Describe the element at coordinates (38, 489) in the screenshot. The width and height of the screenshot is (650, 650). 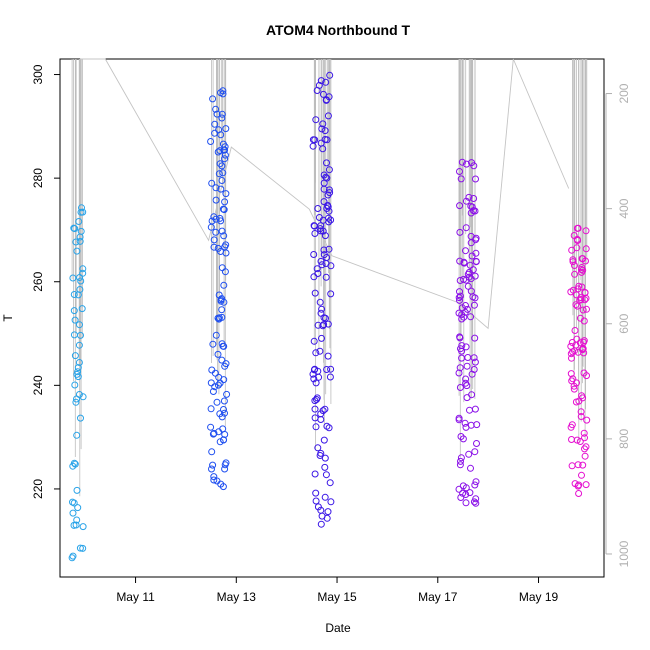
I see `y-tick-label: 220` at that location.